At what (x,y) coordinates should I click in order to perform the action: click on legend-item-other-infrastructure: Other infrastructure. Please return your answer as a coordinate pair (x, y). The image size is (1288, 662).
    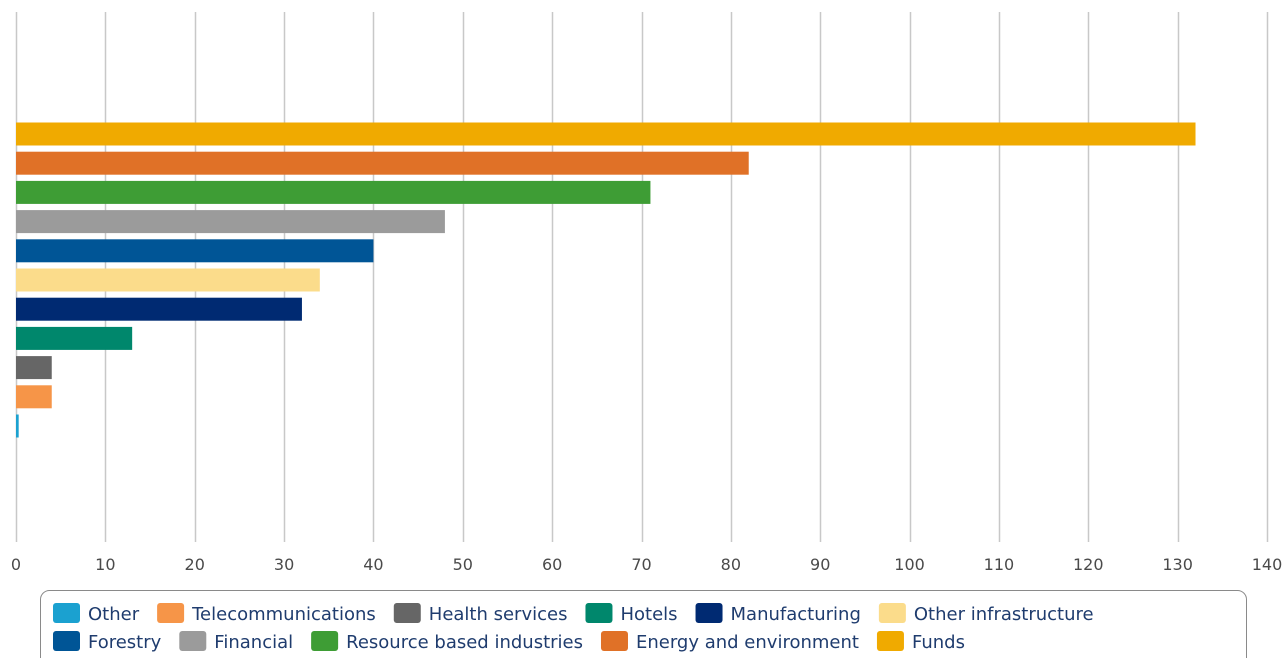
    Looking at the image, I should click on (986, 614).